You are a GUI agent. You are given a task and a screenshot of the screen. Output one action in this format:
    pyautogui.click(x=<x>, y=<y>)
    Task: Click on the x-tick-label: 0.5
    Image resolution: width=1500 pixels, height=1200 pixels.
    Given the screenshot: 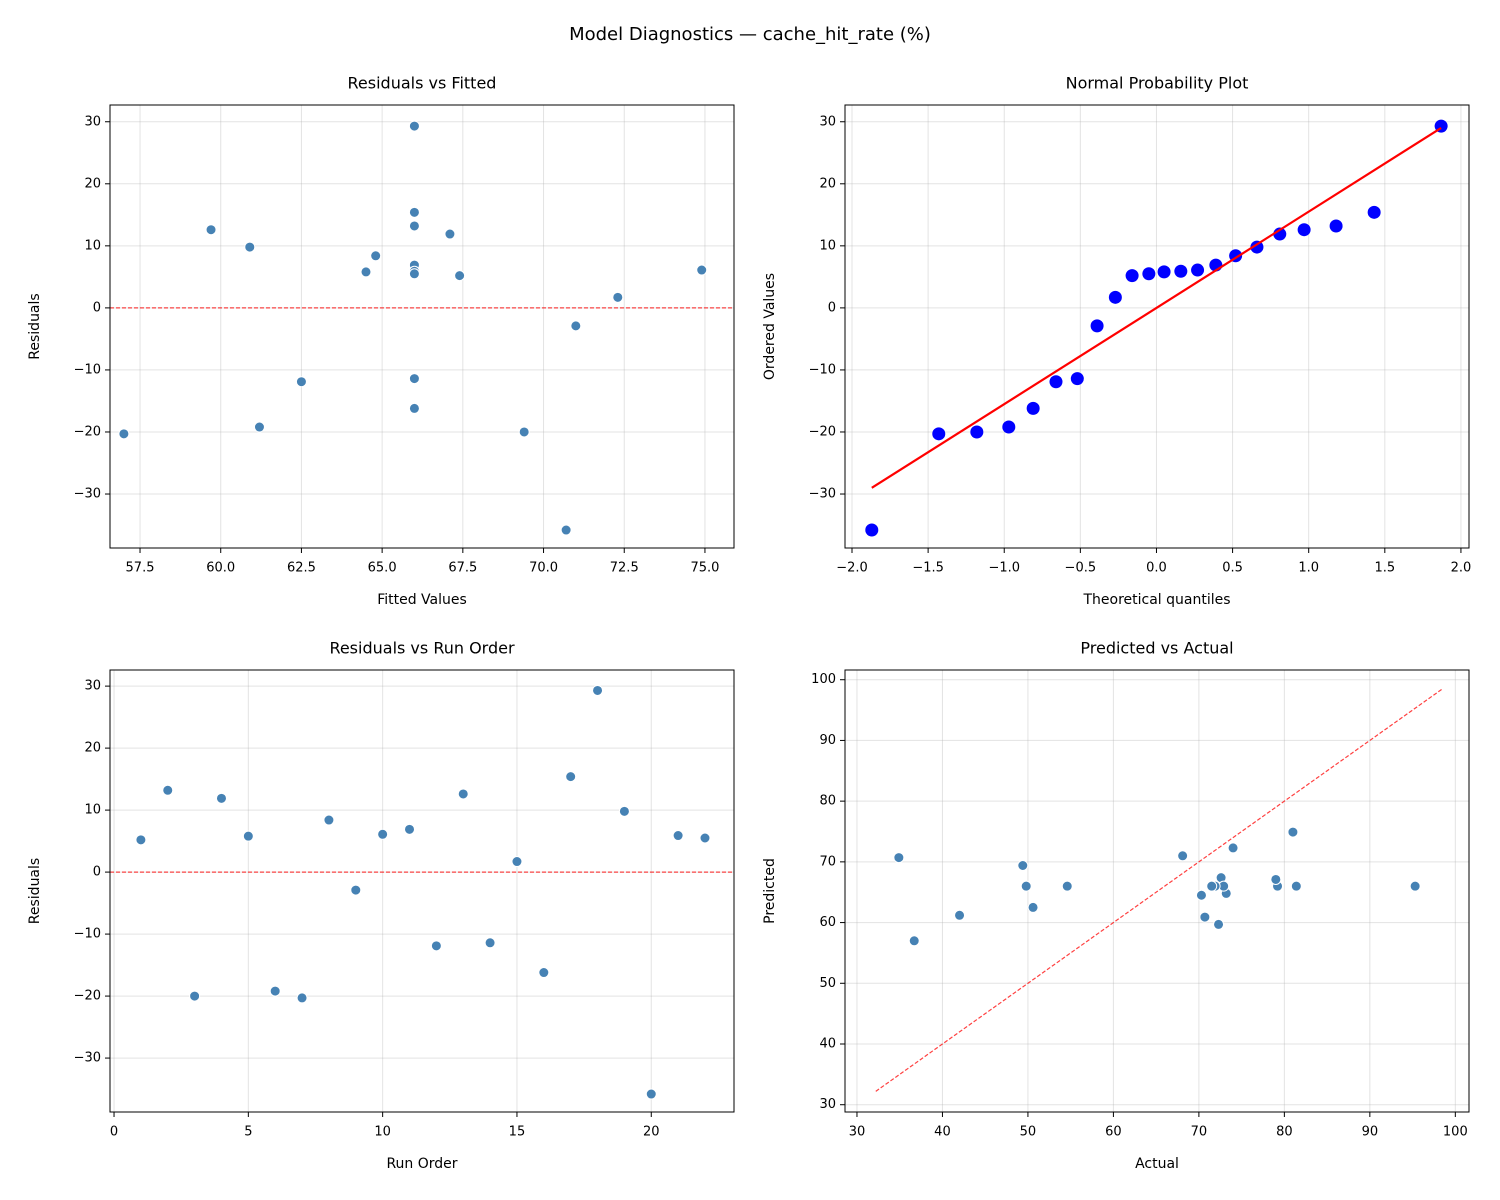 What is the action you would take?
    pyautogui.click(x=1232, y=568)
    